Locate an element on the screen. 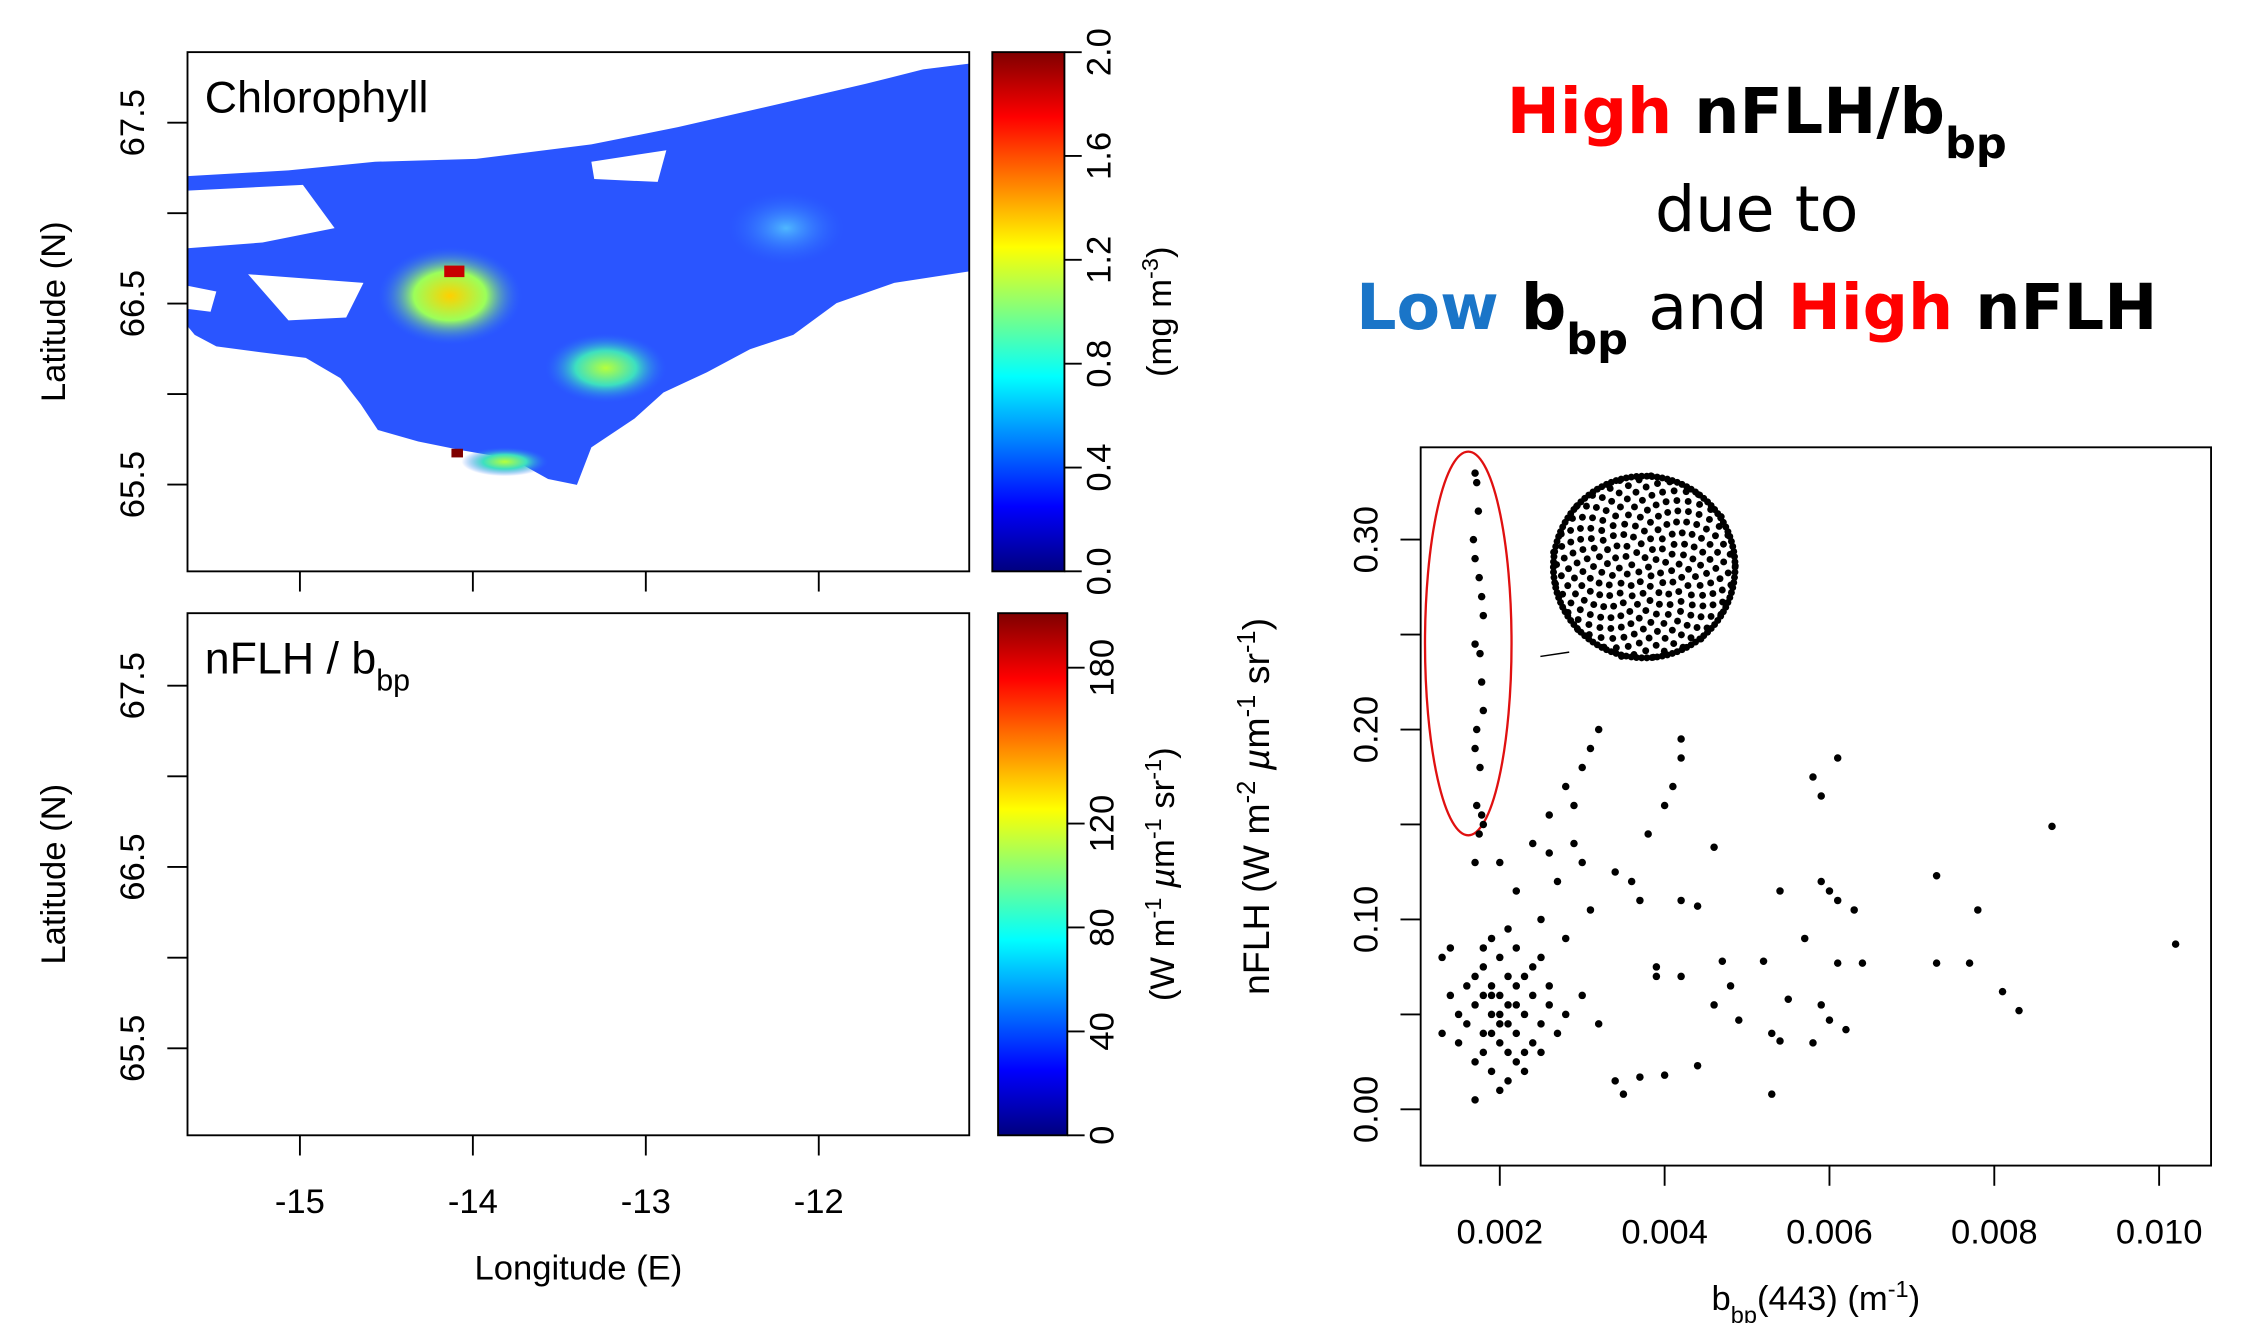 This screenshot has height=1323, width=2250. text-segment: -2 is located at coordinates (1247, 792).